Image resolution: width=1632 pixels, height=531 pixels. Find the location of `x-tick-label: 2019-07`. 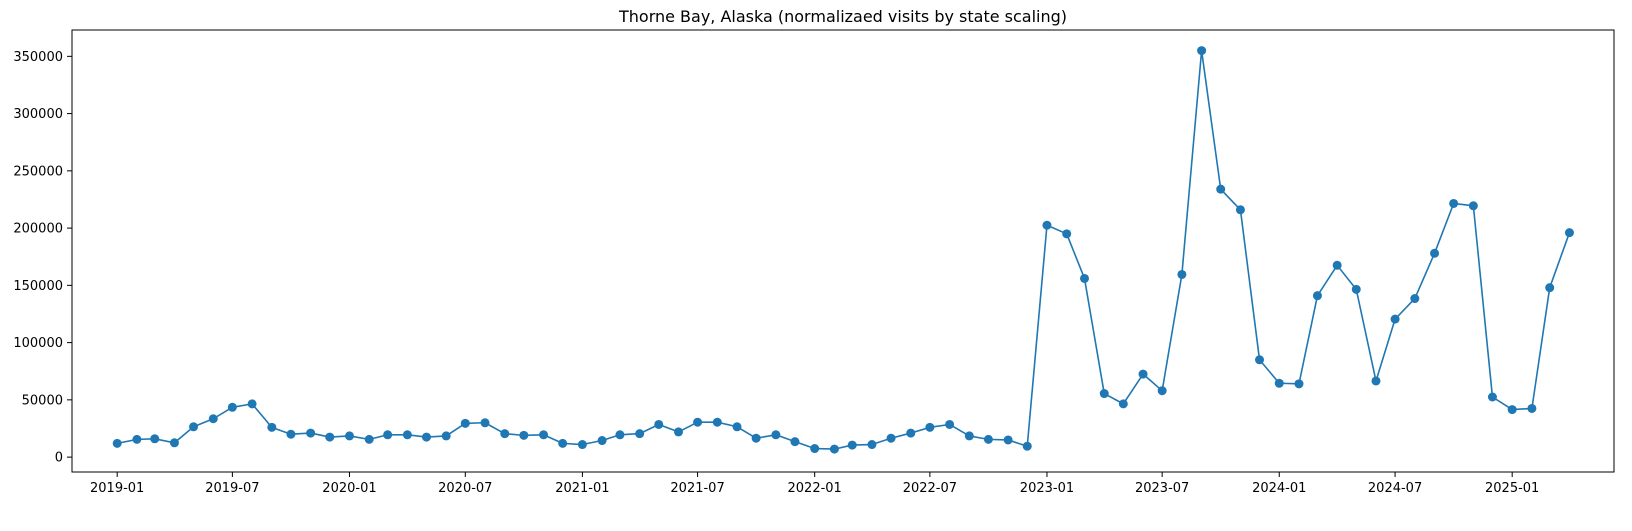

x-tick-label: 2019-07 is located at coordinates (232, 488).